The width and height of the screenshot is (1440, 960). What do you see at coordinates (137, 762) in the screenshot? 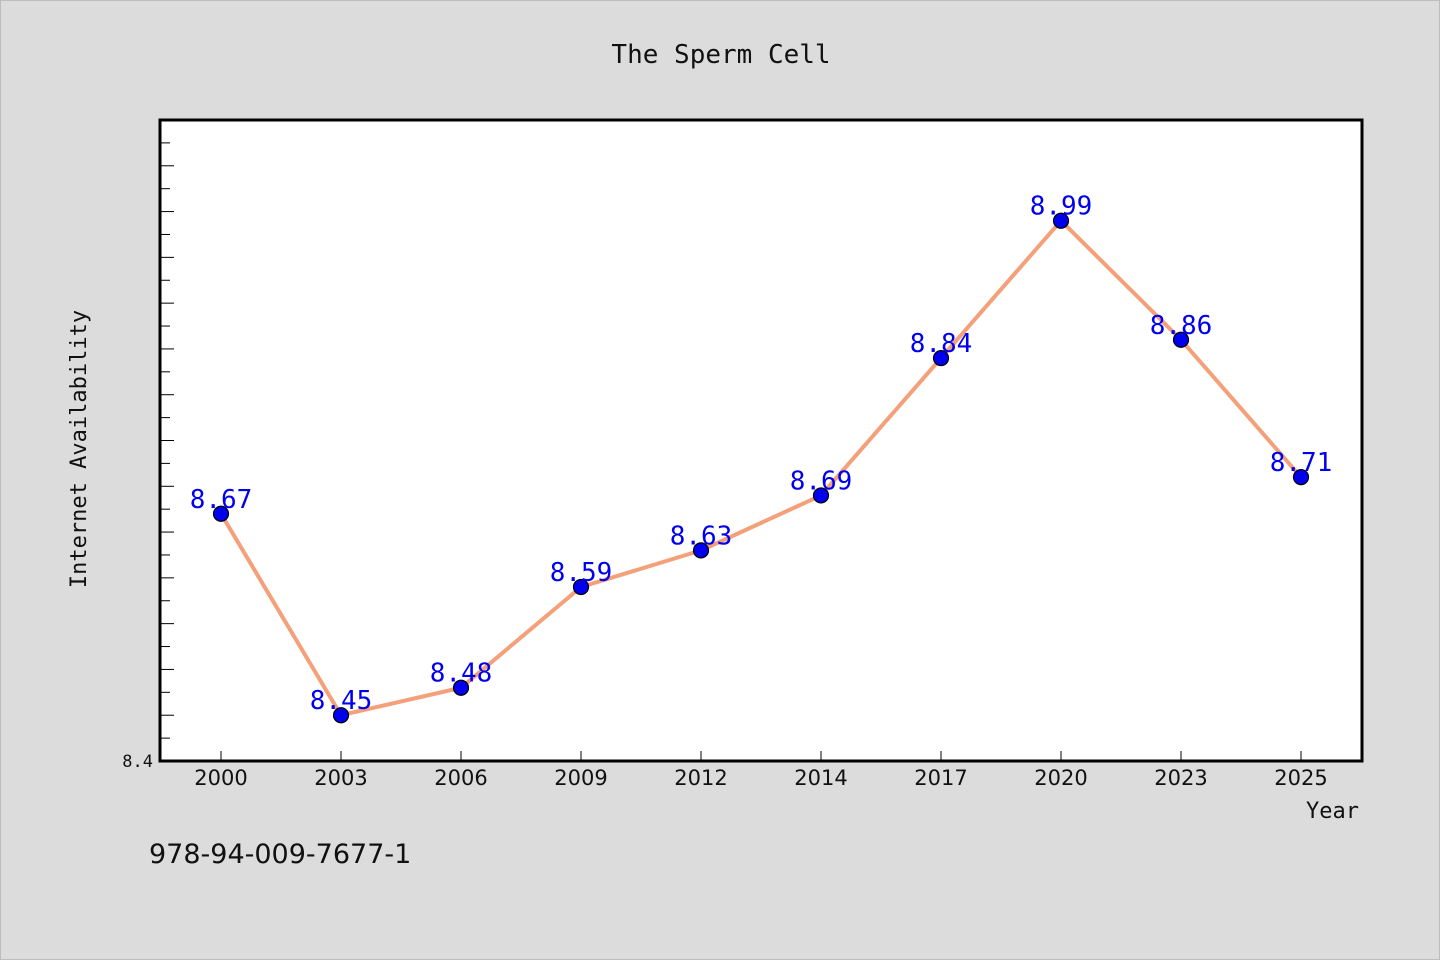
I see `y-tick-label: 8.4` at bounding box center [137, 762].